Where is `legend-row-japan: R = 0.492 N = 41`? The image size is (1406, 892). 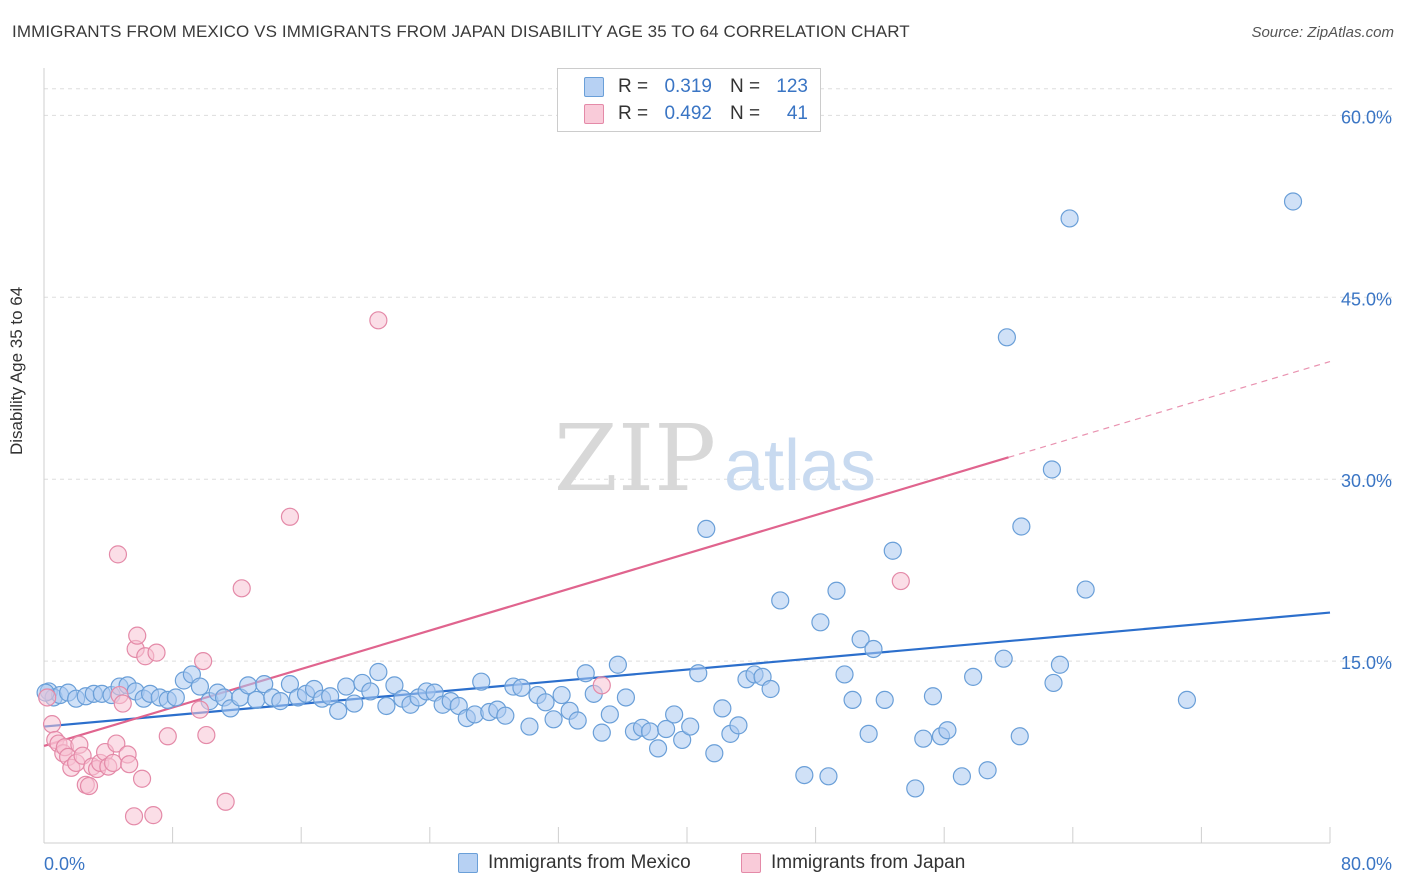 legend-row-japan: R = 0.492 N = 41 is located at coordinates (696, 114).